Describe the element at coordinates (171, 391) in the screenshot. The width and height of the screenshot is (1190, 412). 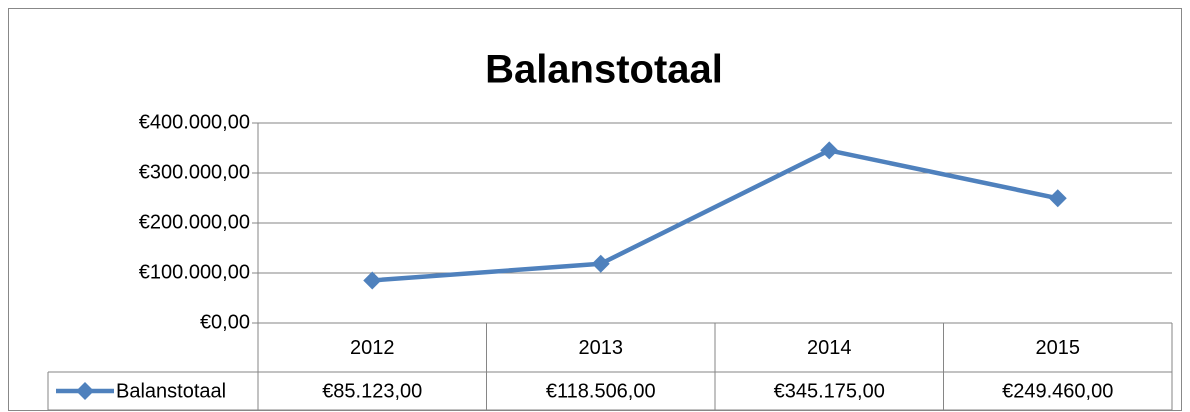
I see `legend-label: Balanstotaal` at that location.